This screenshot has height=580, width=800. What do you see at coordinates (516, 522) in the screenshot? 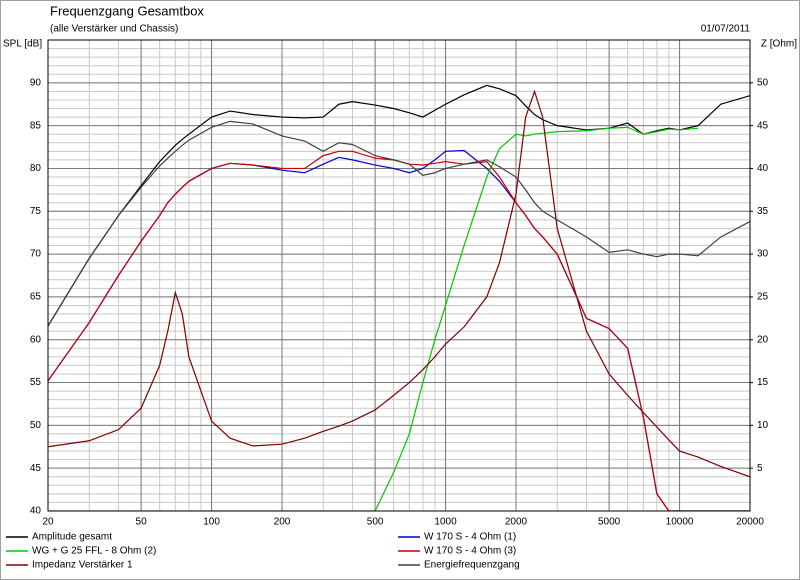
I see `x-tick-label: 2000` at bounding box center [516, 522].